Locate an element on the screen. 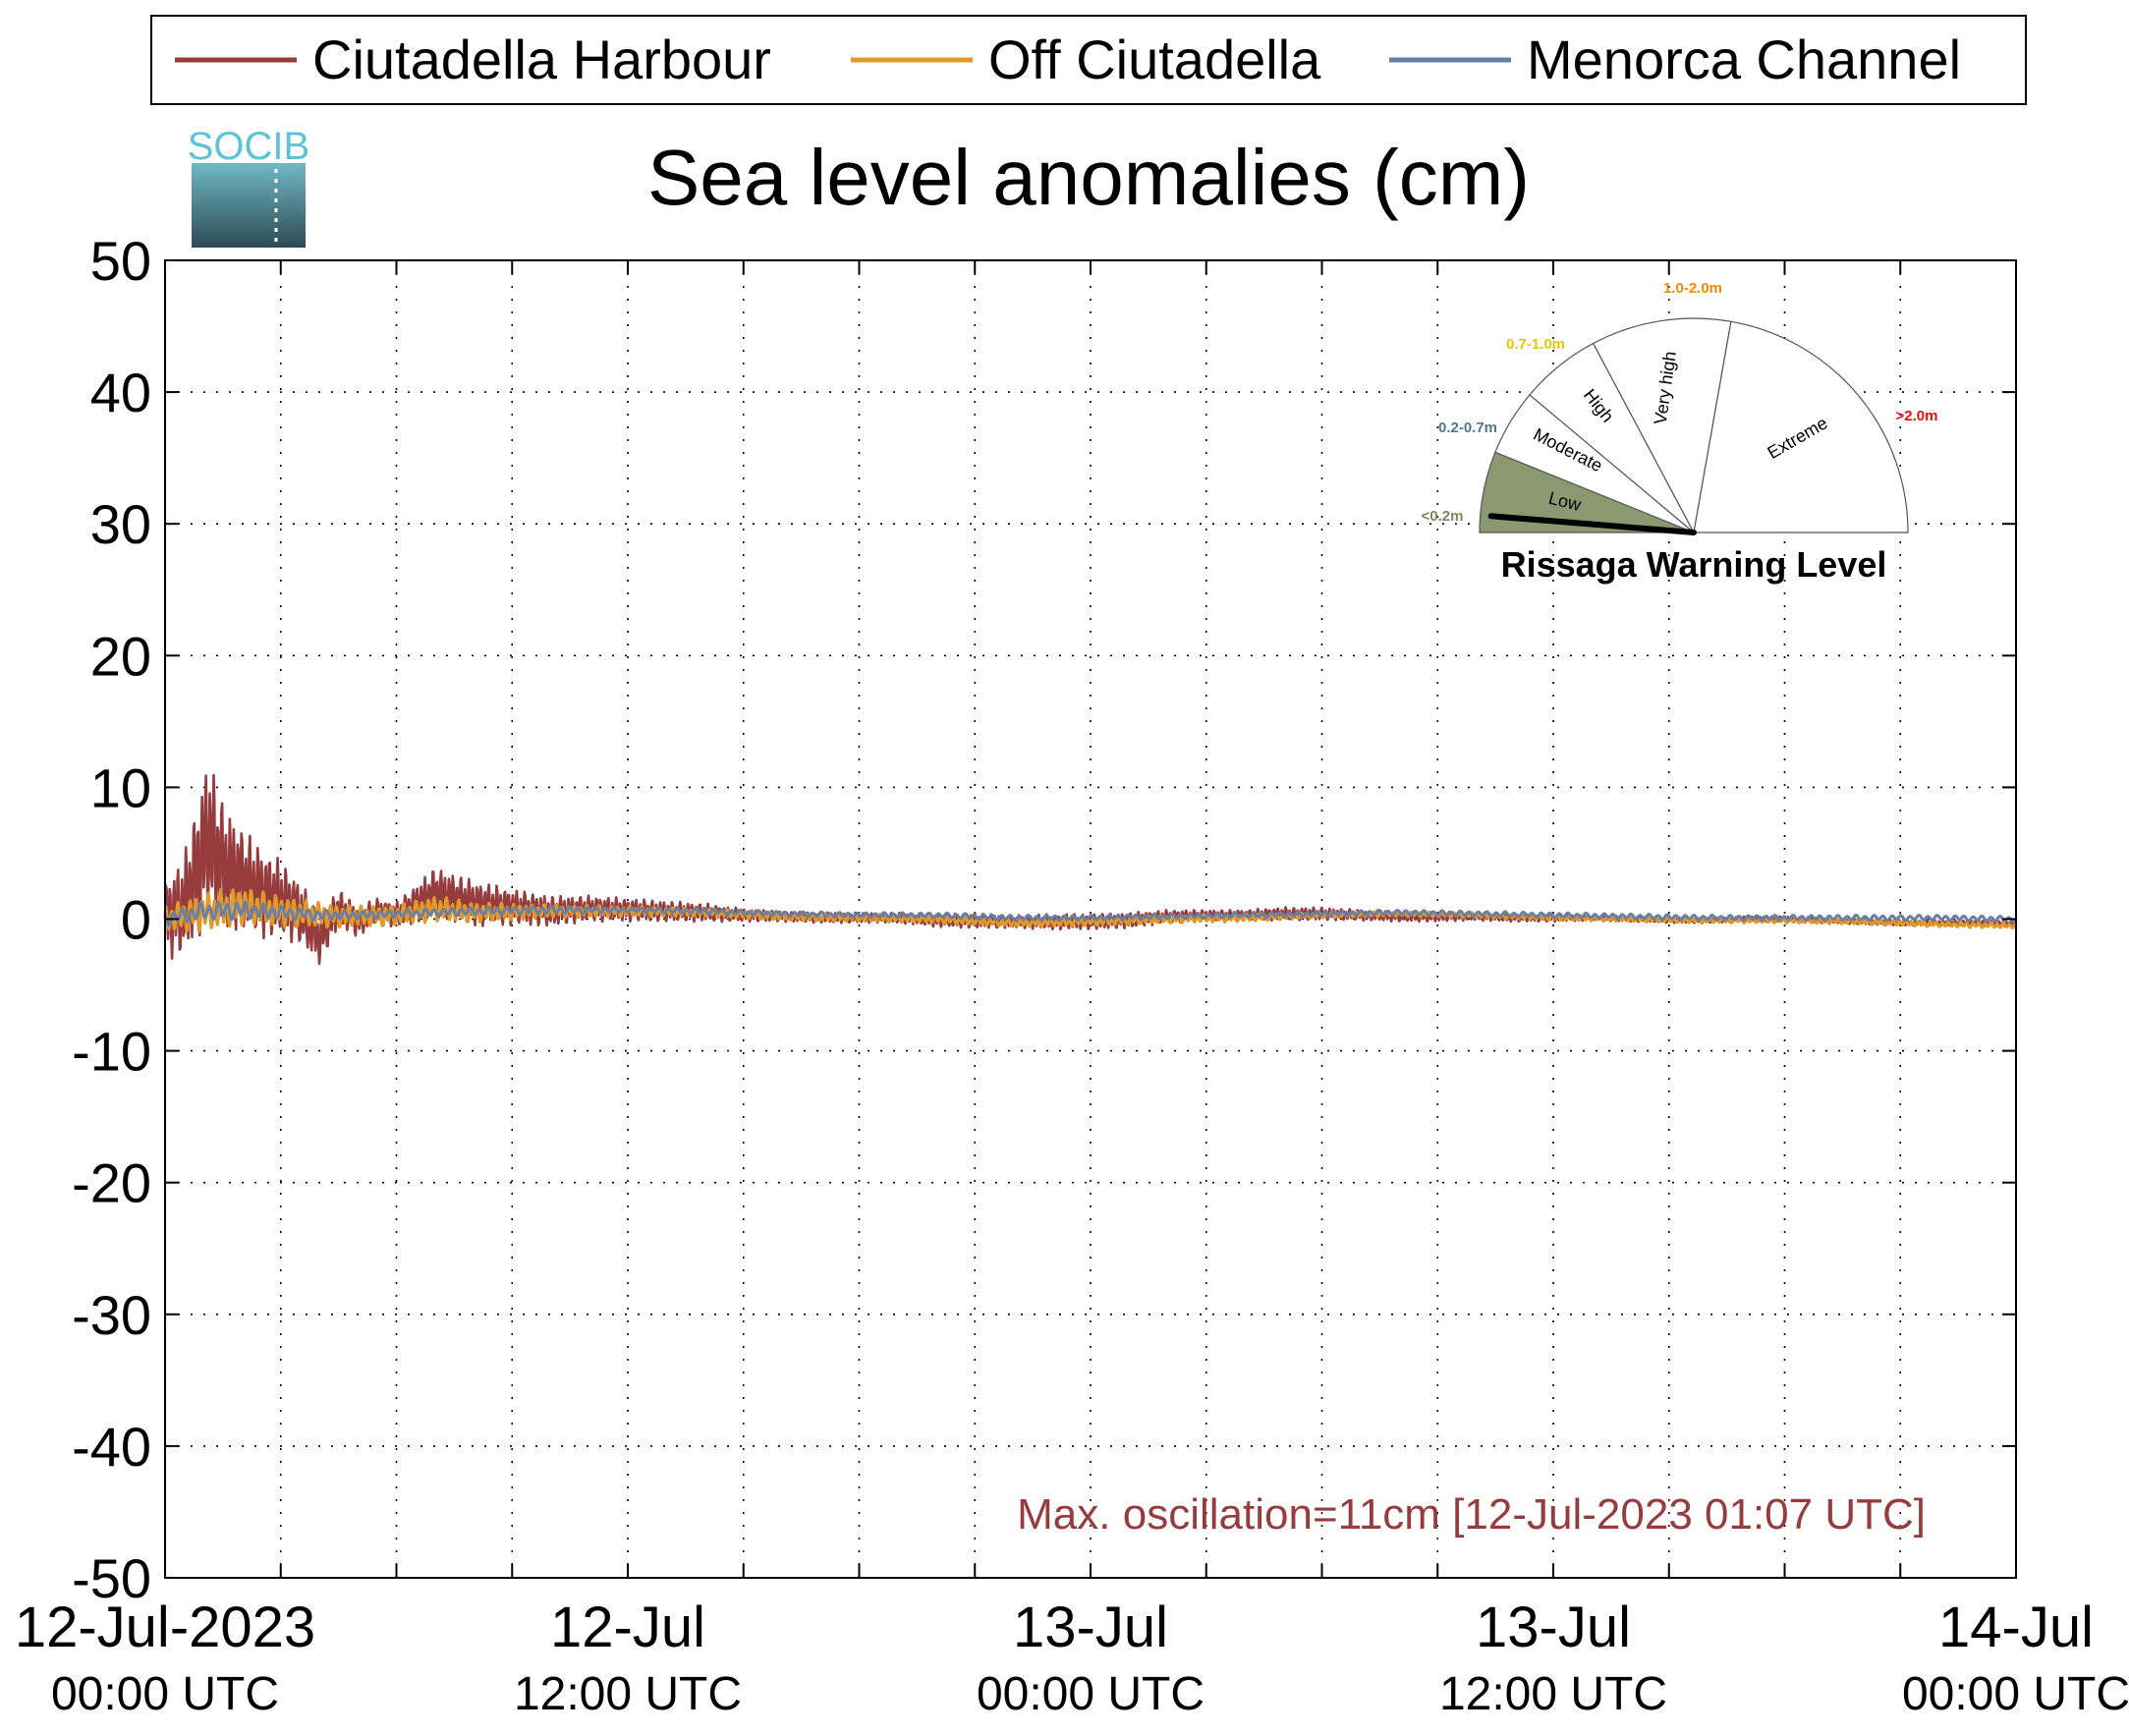  gauge-sector-extreme is located at coordinates (1801, 426).